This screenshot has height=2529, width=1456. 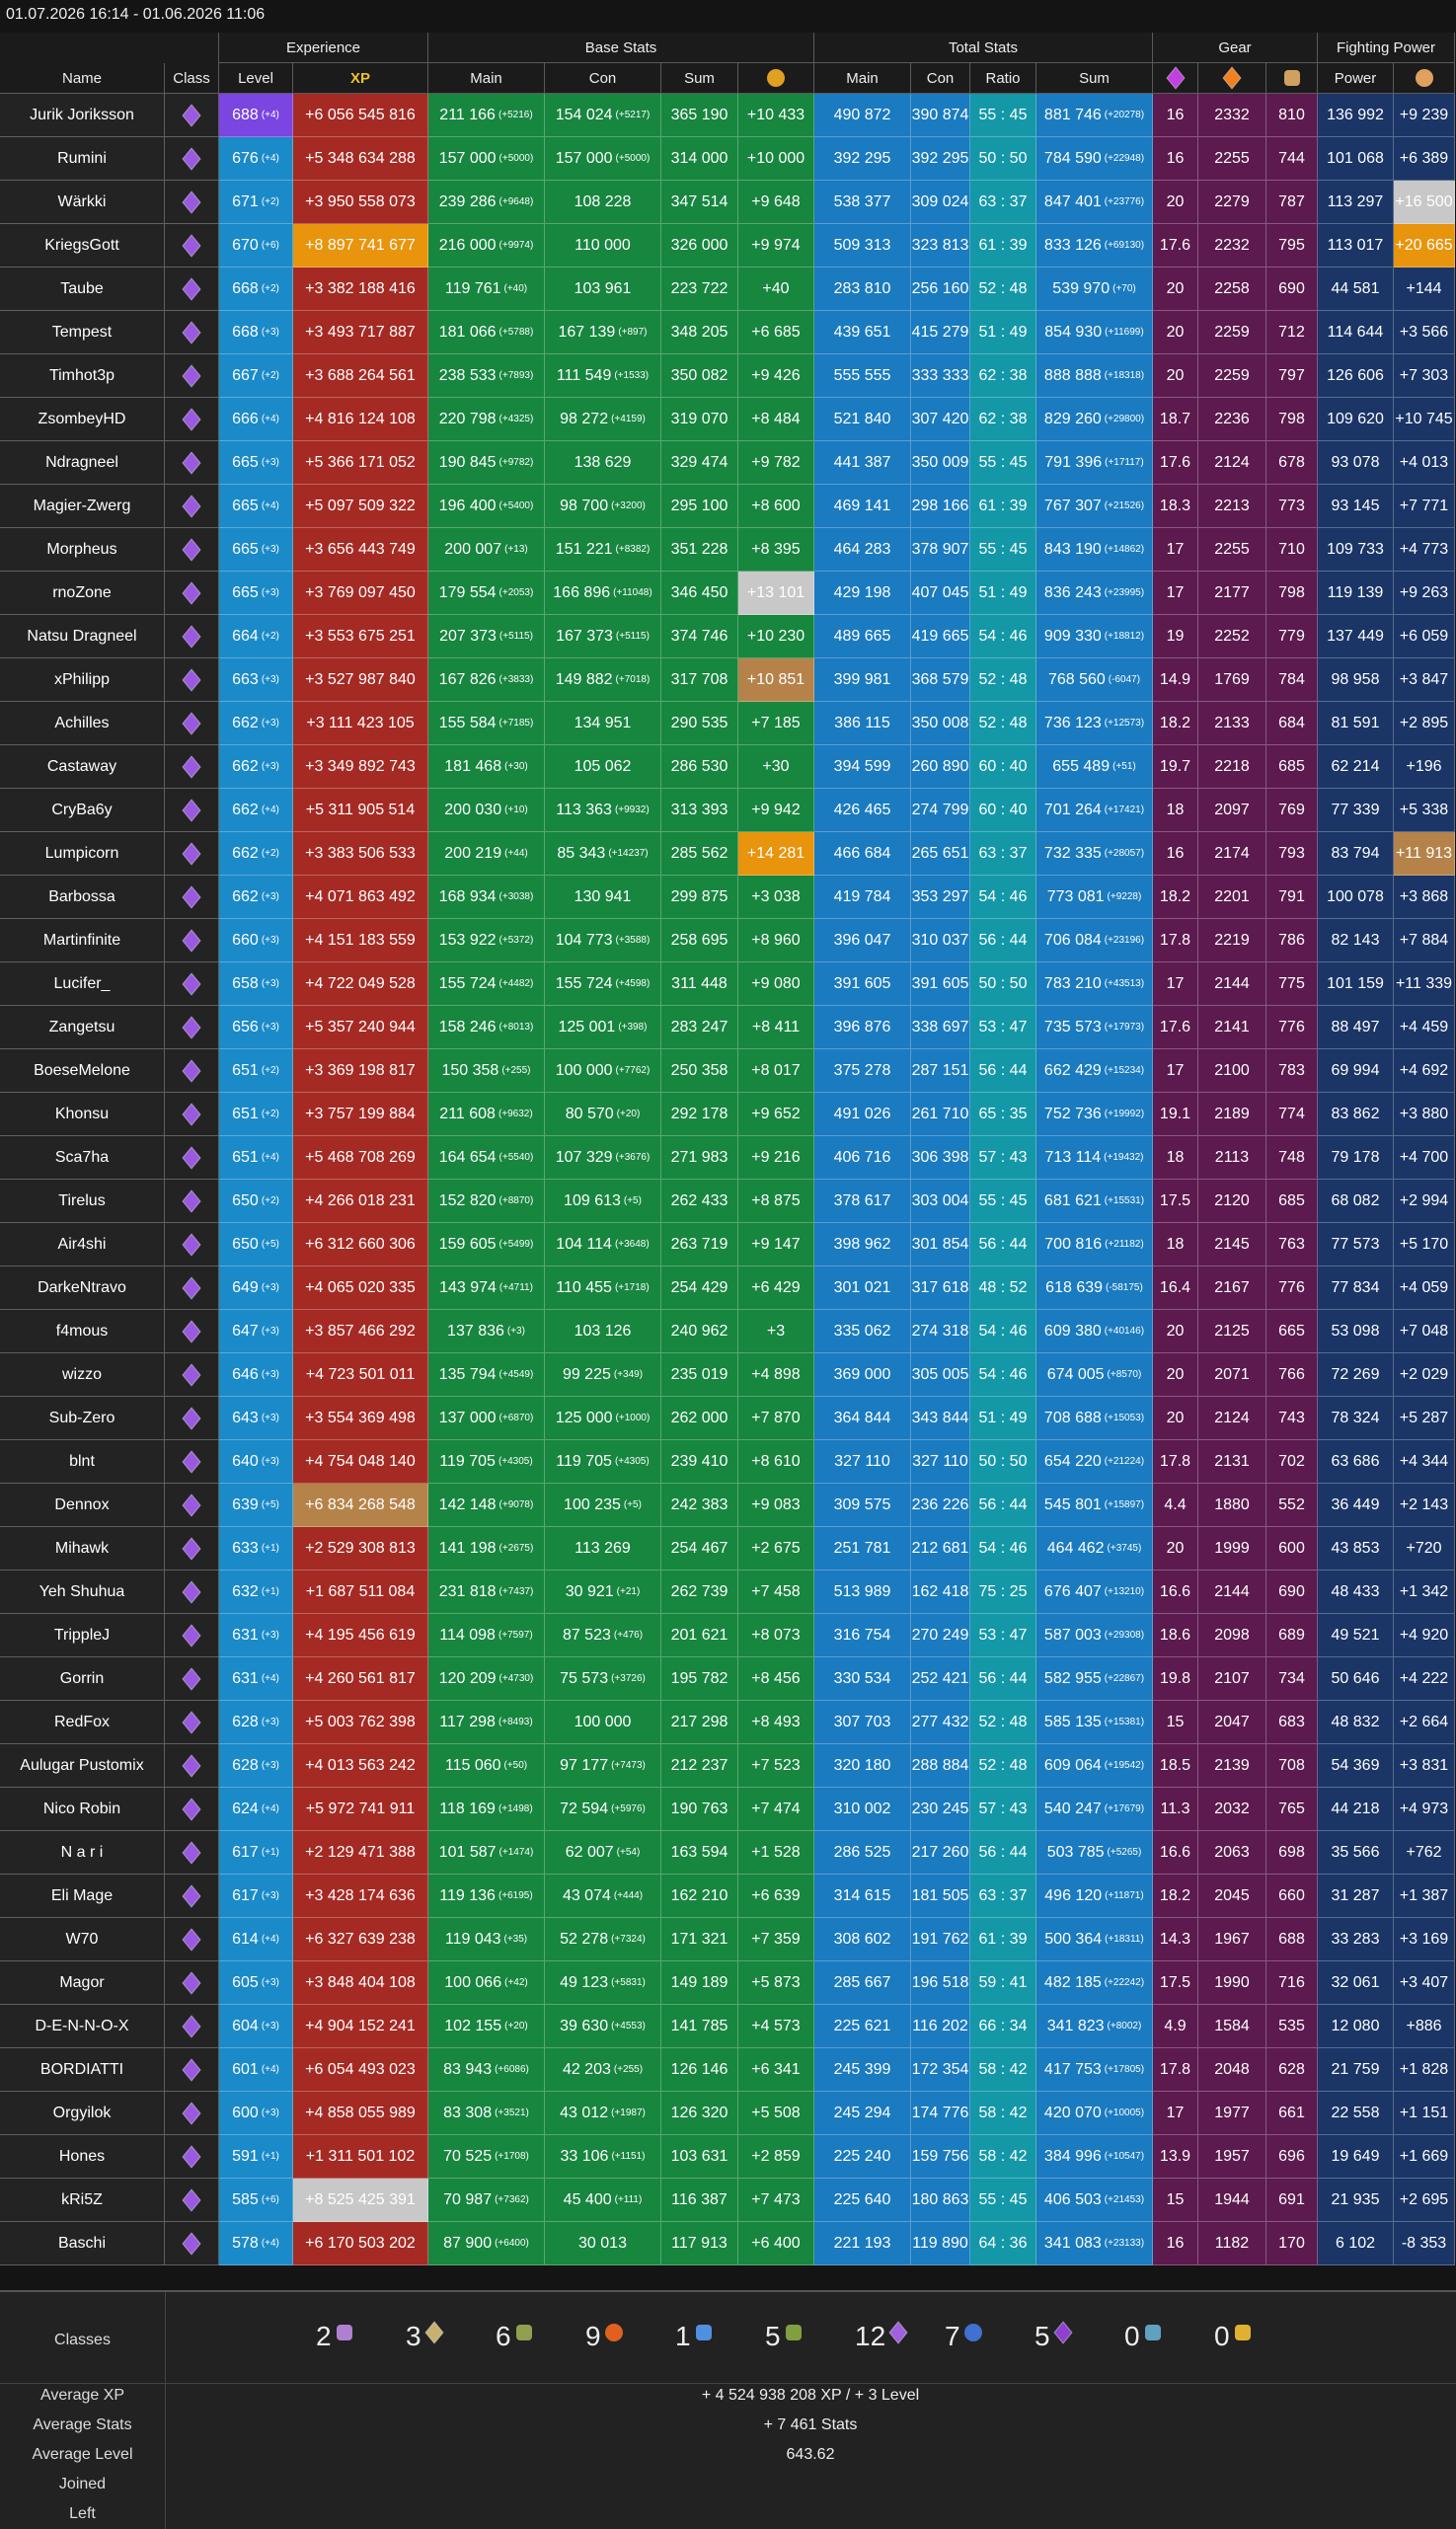 I want to click on table-cell: TrippleJ, so click(x=82, y=1636).